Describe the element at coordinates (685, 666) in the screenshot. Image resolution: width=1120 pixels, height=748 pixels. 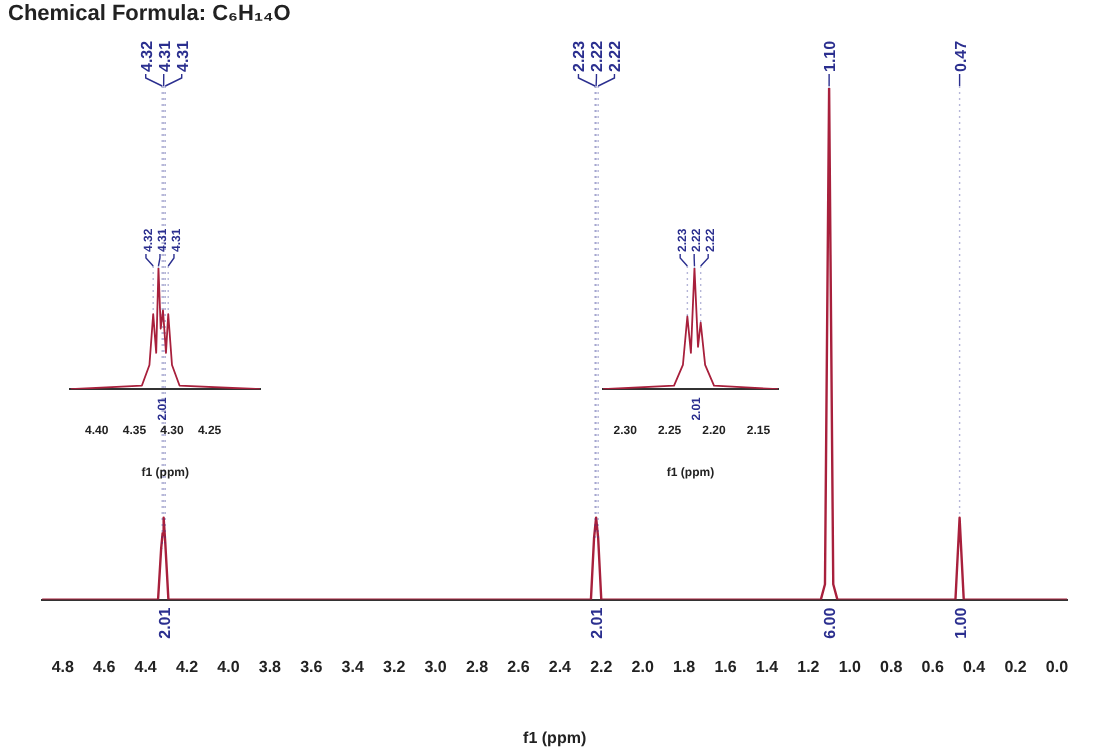
I see `x-tick-label: 1.8` at that location.